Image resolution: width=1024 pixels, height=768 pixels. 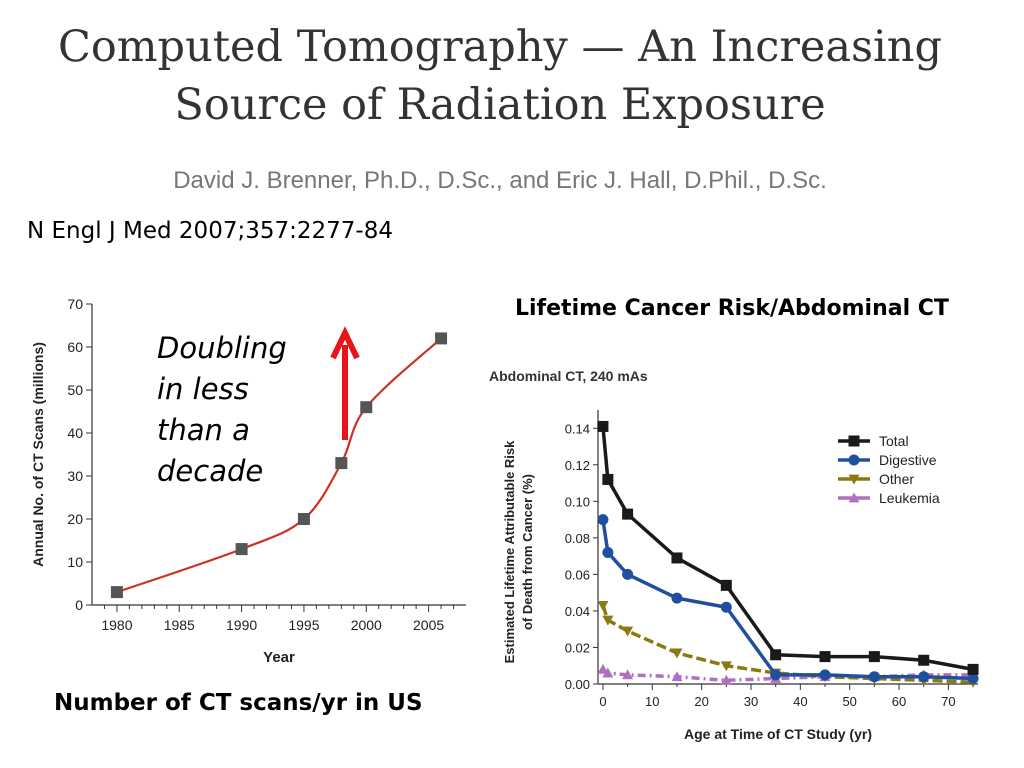 I want to click on legend-label: Total, so click(x=894, y=441).